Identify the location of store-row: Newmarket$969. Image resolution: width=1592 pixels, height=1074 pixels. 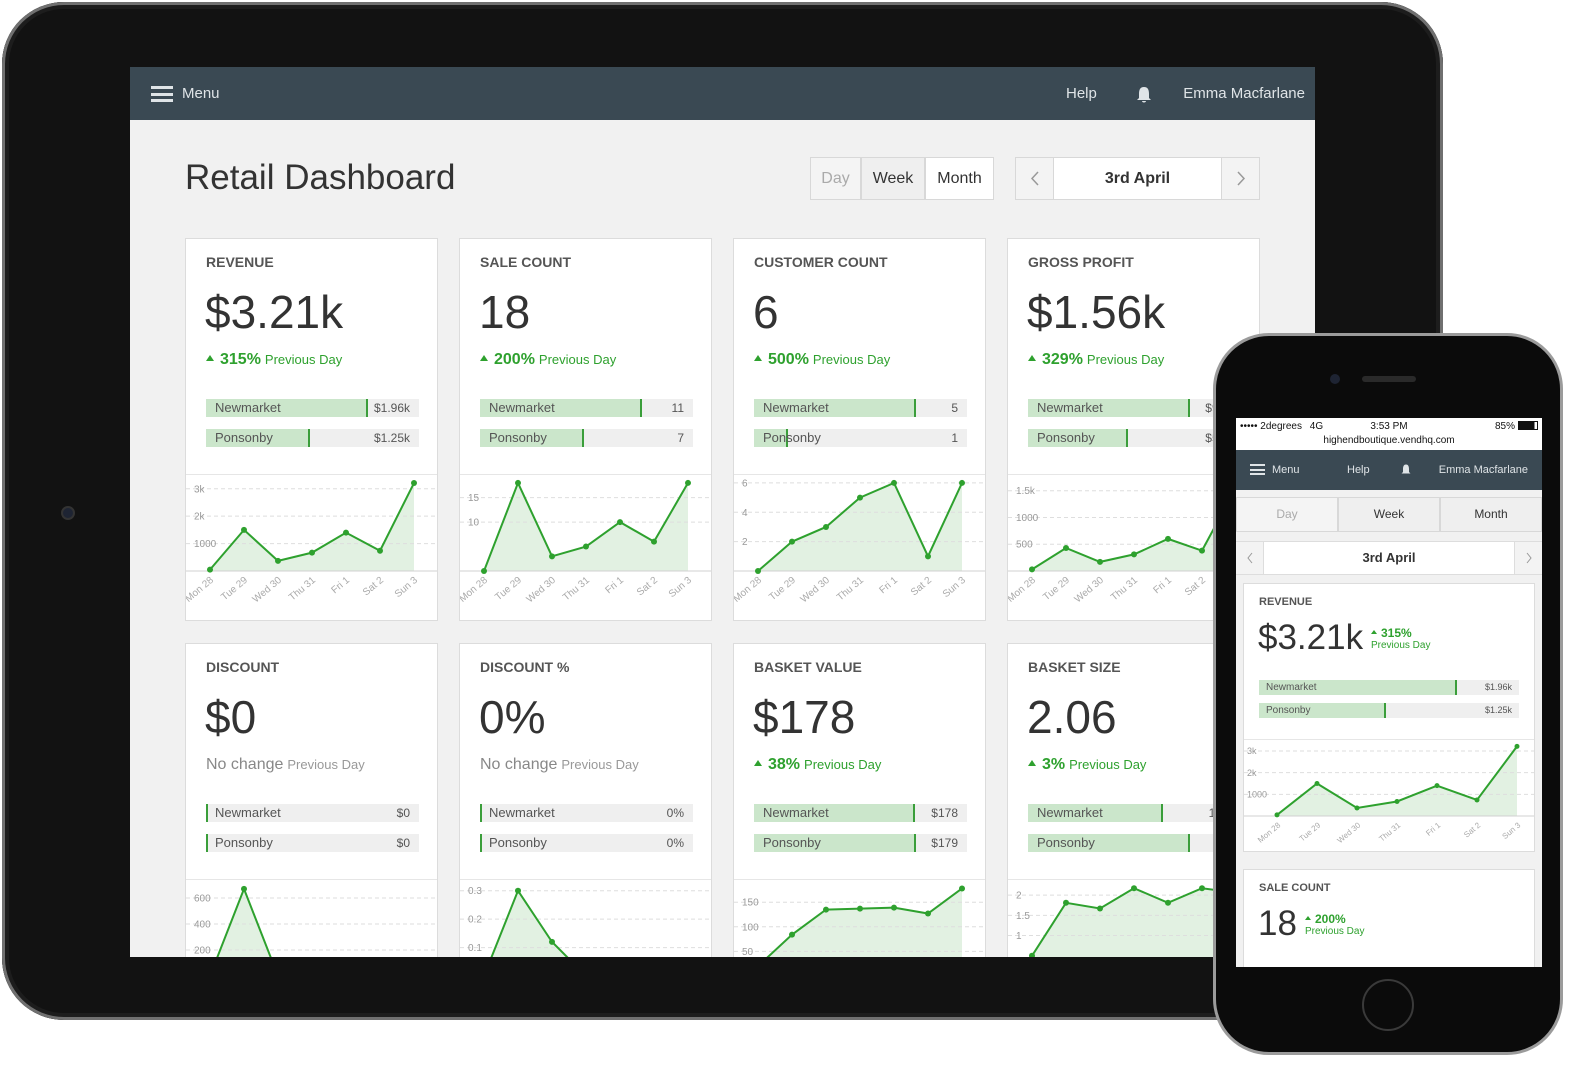
(1134, 408).